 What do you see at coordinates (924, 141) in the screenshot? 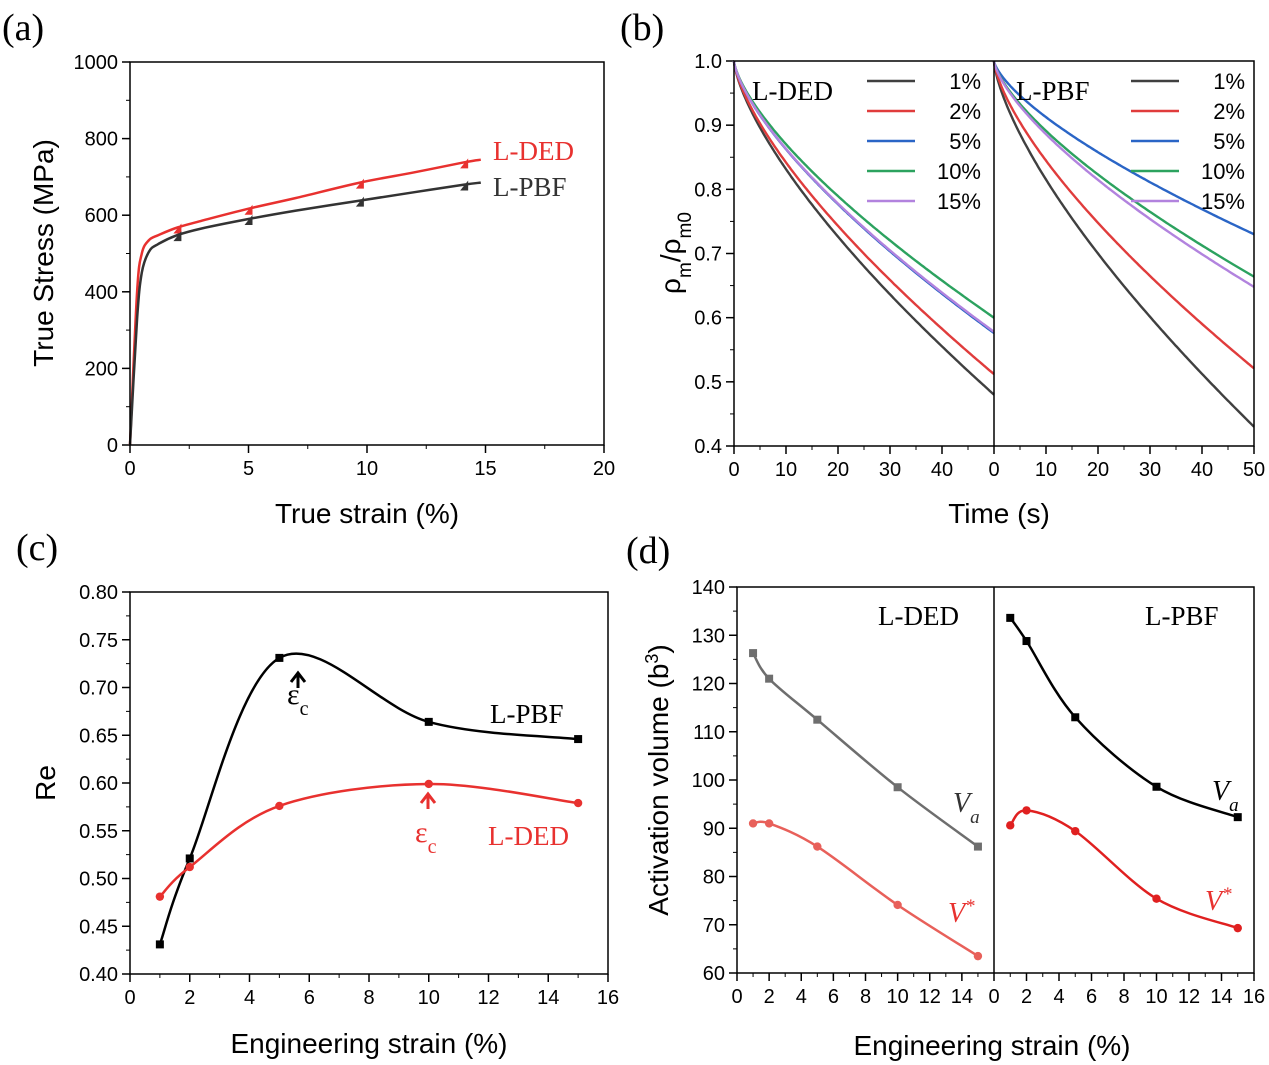
I see `panel-b-legend-left: 1% 2% 5% 10% 15%` at bounding box center [924, 141].